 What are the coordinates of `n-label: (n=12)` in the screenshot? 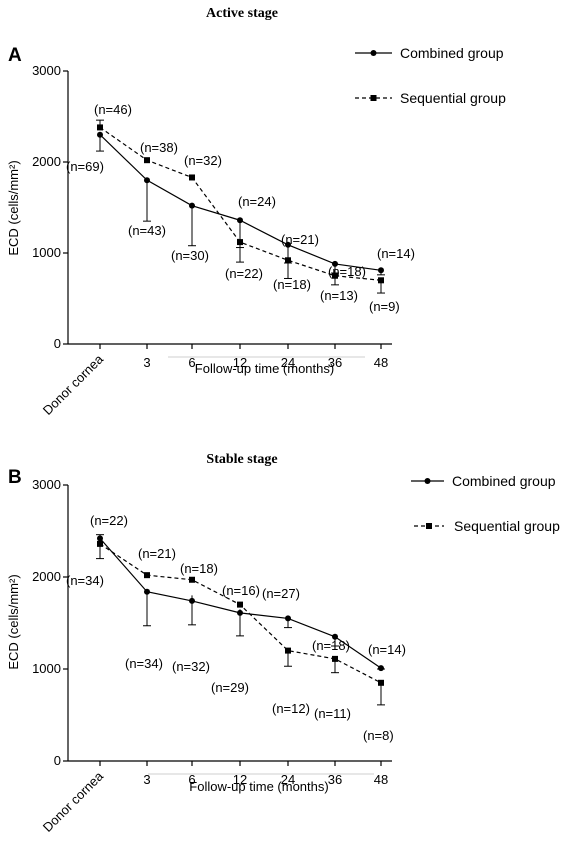 It's located at (291, 708).